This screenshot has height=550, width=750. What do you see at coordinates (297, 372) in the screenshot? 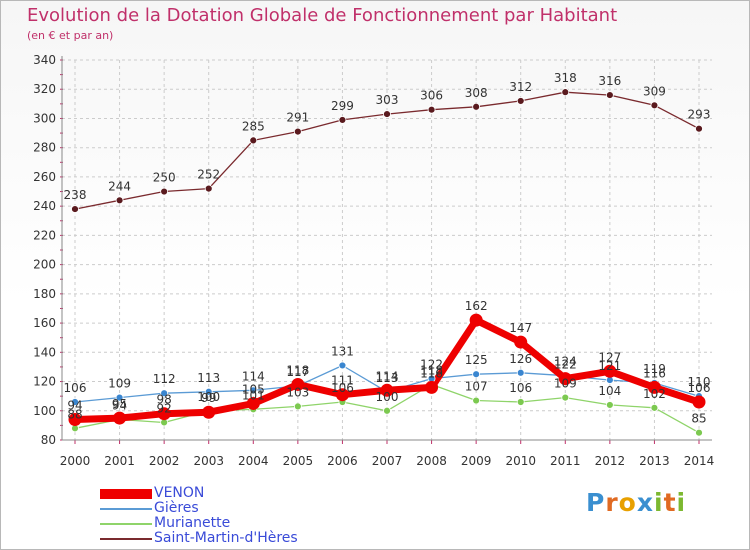
I see `data-label: 117` at bounding box center [297, 372].